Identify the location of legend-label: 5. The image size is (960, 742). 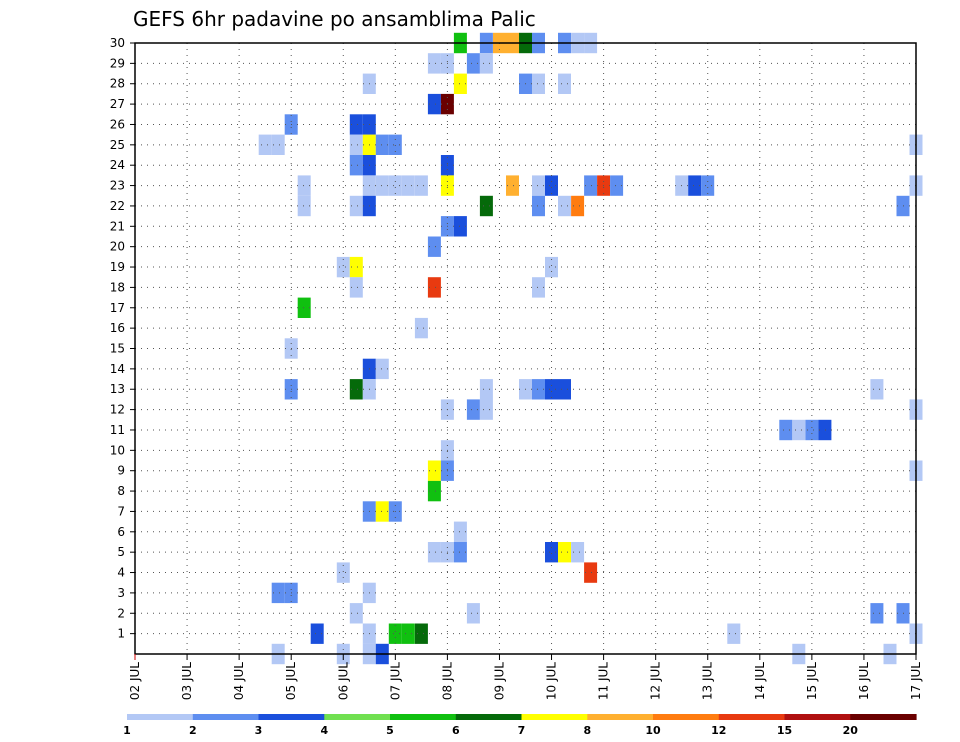
(390, 730).